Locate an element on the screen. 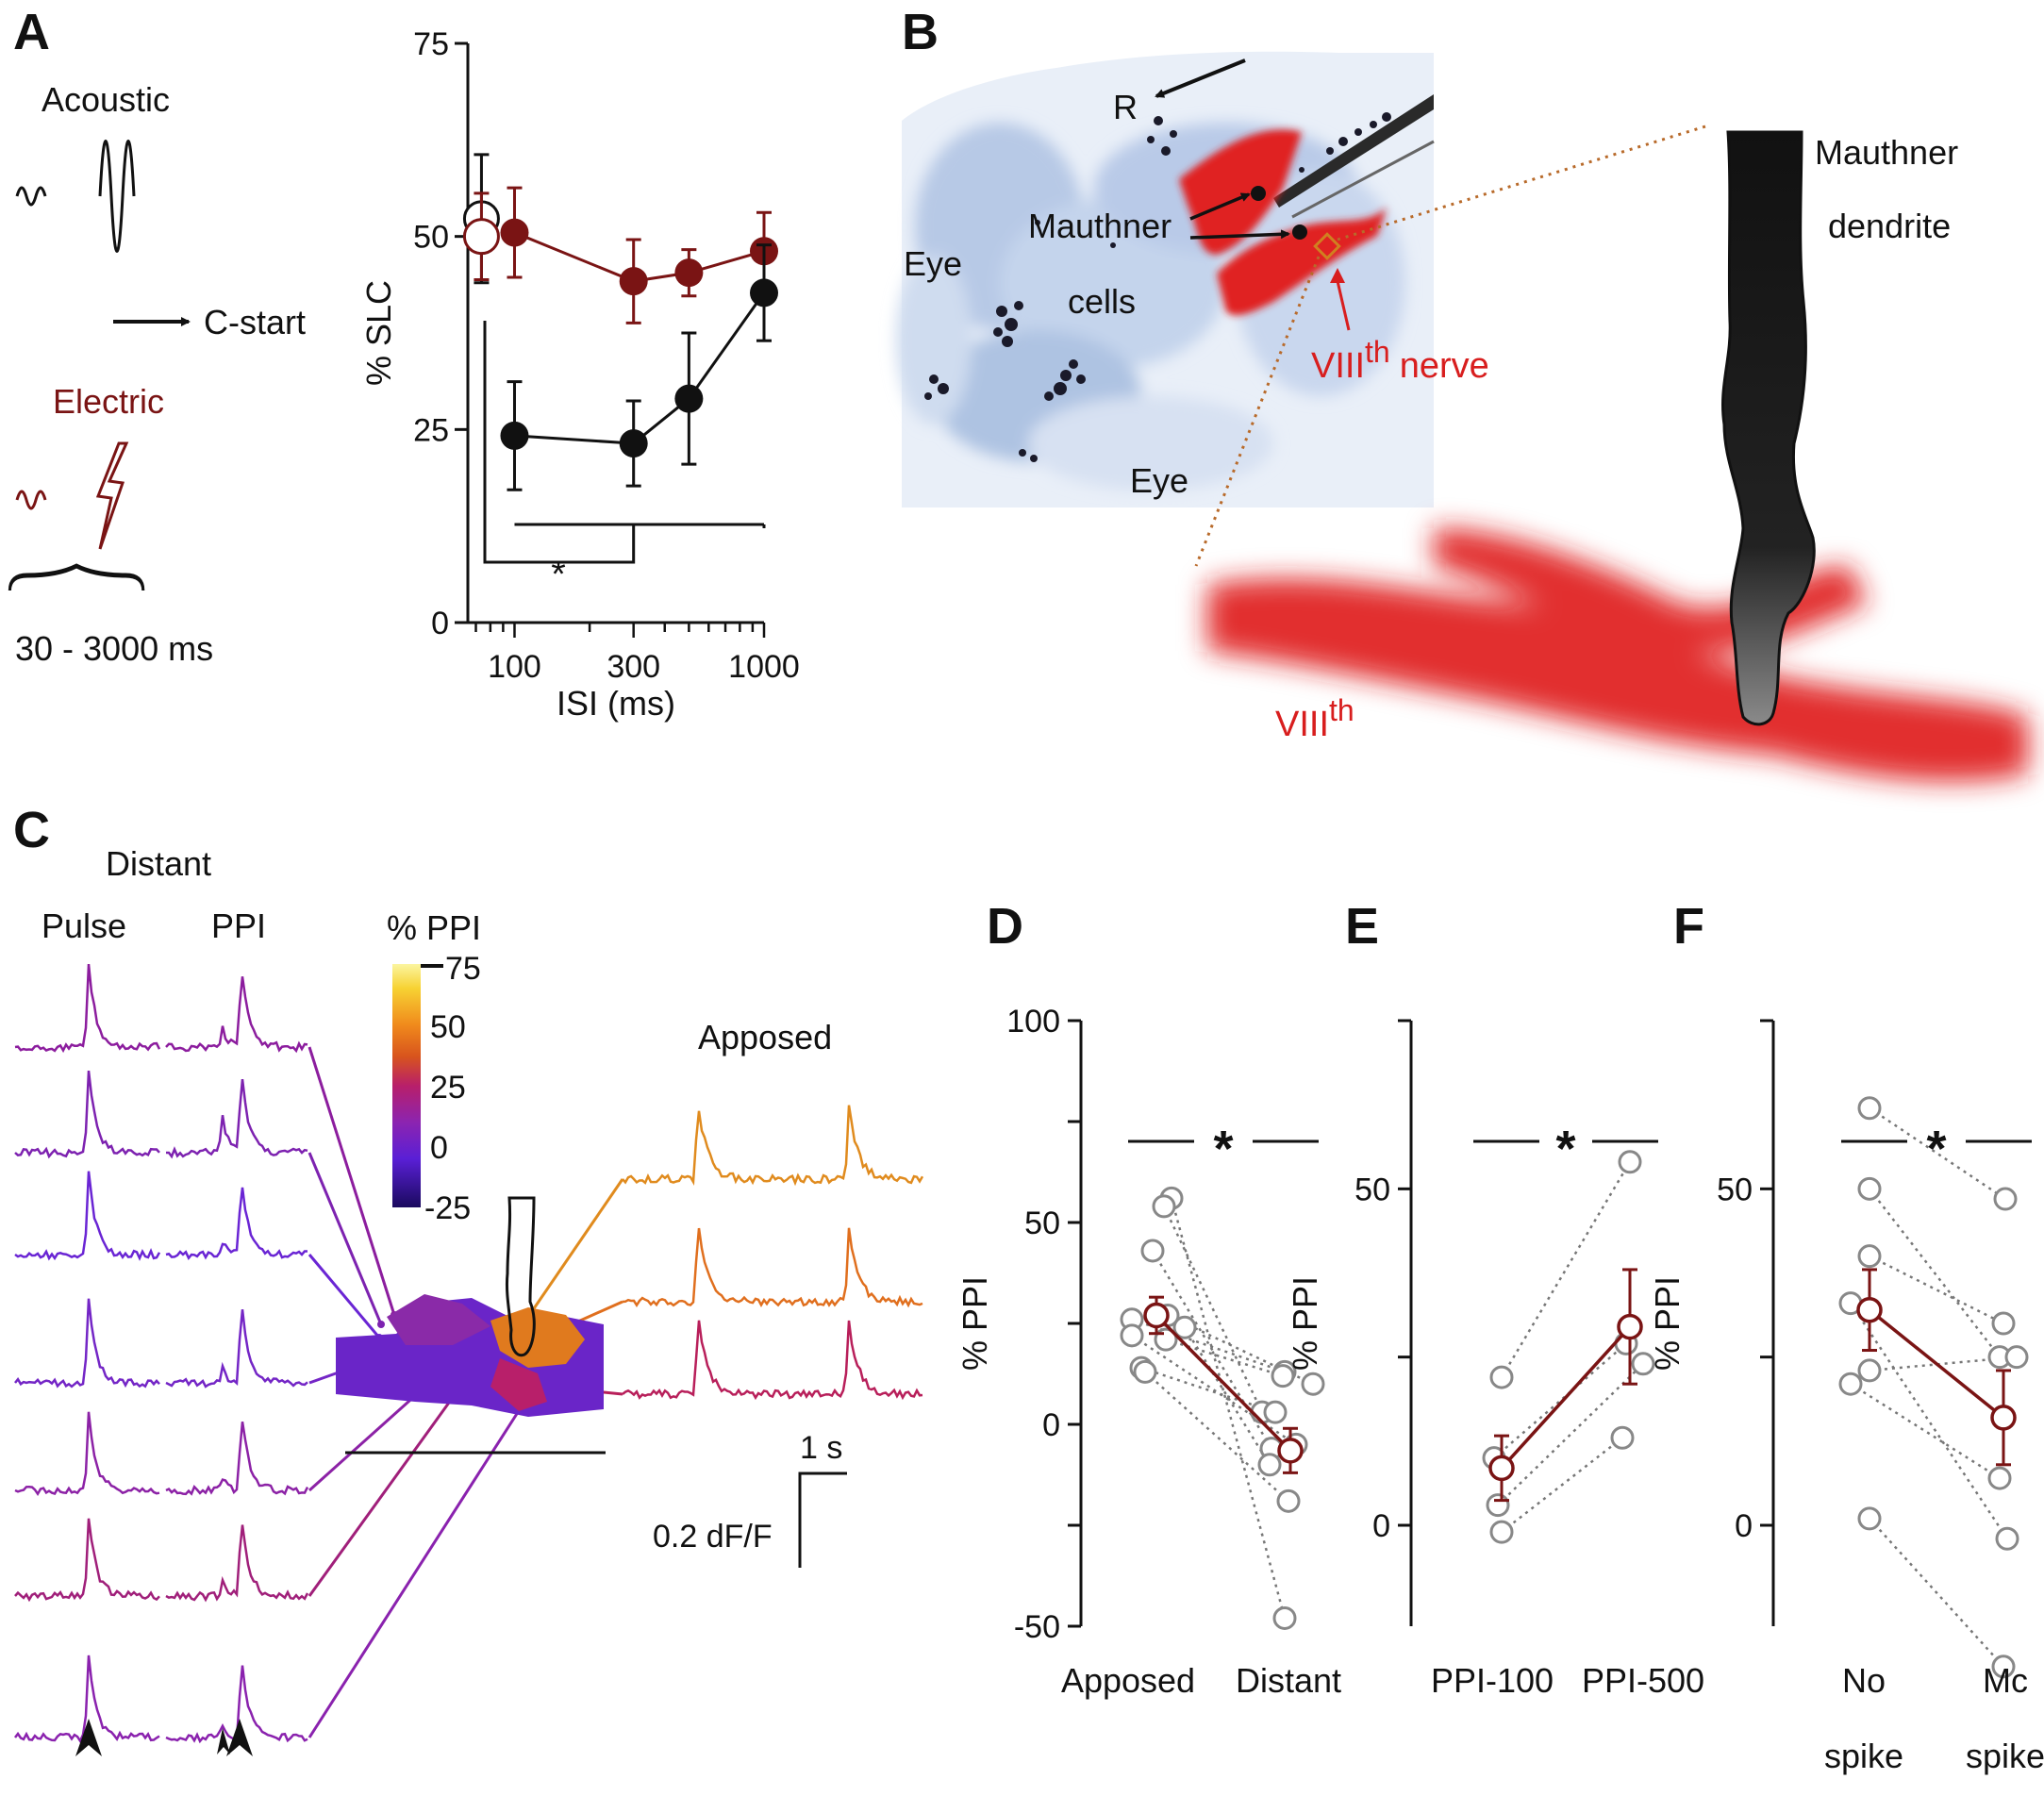 Image resolution: width=2044 pixels, height=1796 pixels. panel-label: F is located at coordinates (1688, 926).